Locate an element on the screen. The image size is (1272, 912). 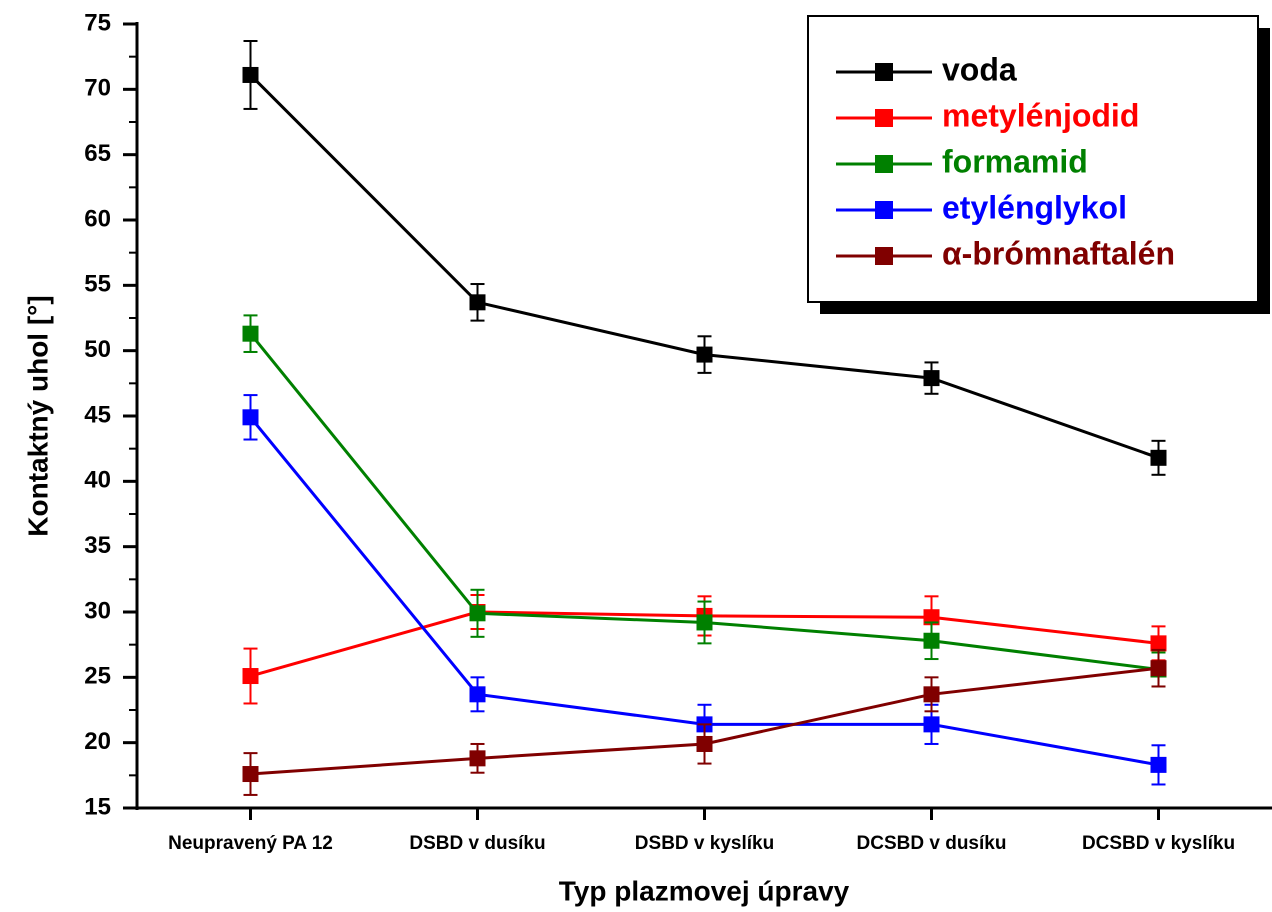
y-tick-label: 30 is located at coordinates (97, 610).